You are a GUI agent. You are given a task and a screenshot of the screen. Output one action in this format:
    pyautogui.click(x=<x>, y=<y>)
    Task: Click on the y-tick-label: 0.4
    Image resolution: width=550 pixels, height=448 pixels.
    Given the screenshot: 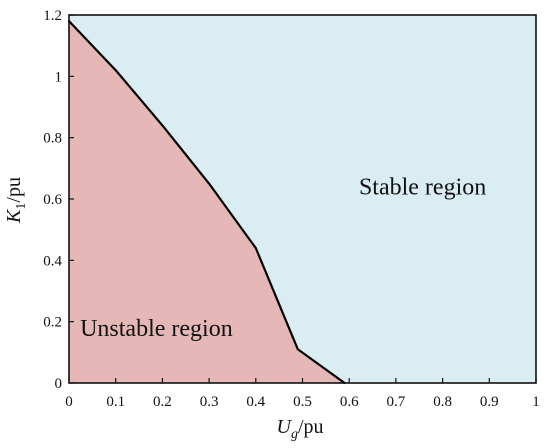 What is the action you would take?
    pyautogui.click(x=52, y=261)
    